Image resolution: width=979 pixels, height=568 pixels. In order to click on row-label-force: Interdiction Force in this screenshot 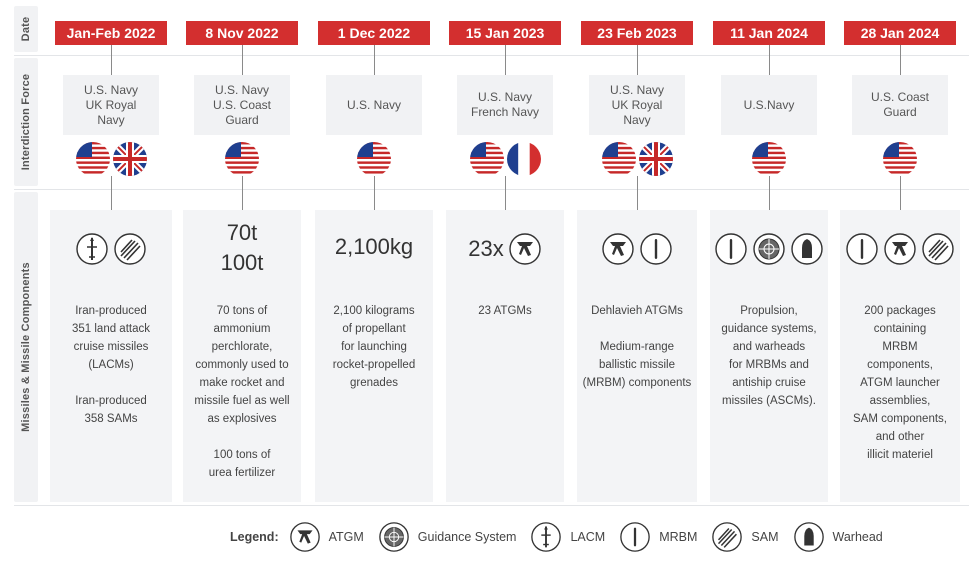, I will do `click(26, 122)`.